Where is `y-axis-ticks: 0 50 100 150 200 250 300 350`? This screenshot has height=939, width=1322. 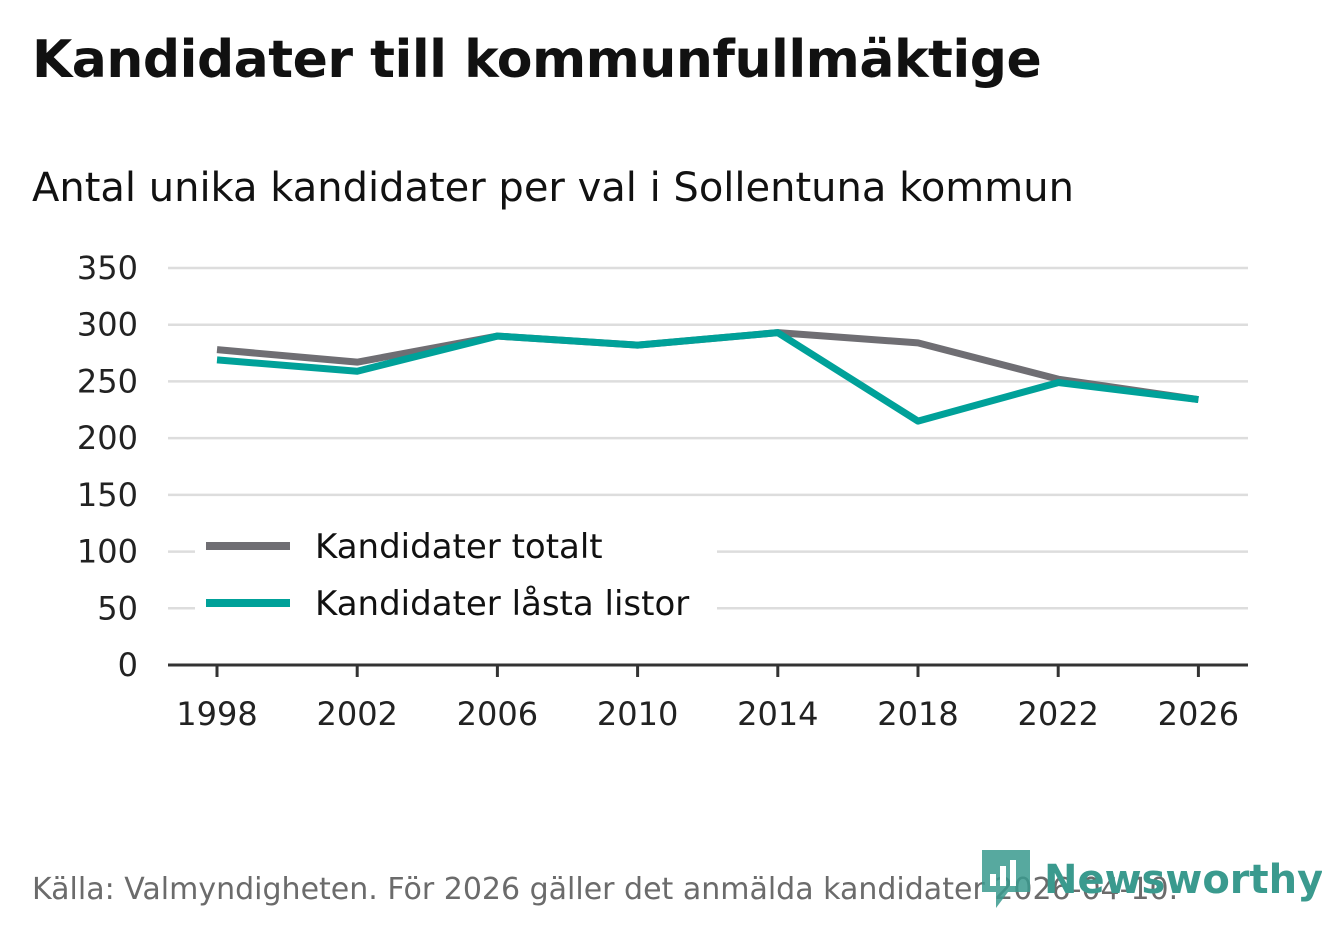 y-axis-ticks: 0 50 100 150 200 250 300 350 is located at coordinates (107, 466).